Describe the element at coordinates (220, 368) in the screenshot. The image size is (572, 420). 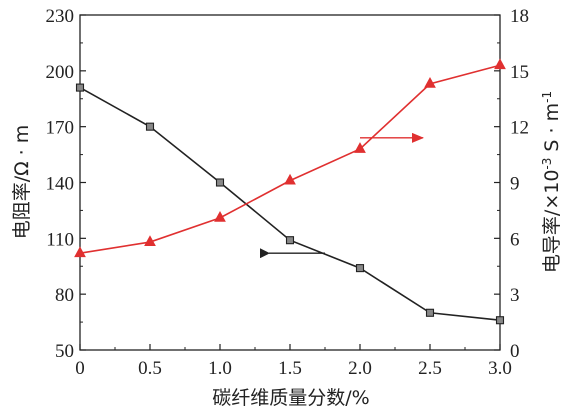
I see `x-tick-label: 1.0` at that location.